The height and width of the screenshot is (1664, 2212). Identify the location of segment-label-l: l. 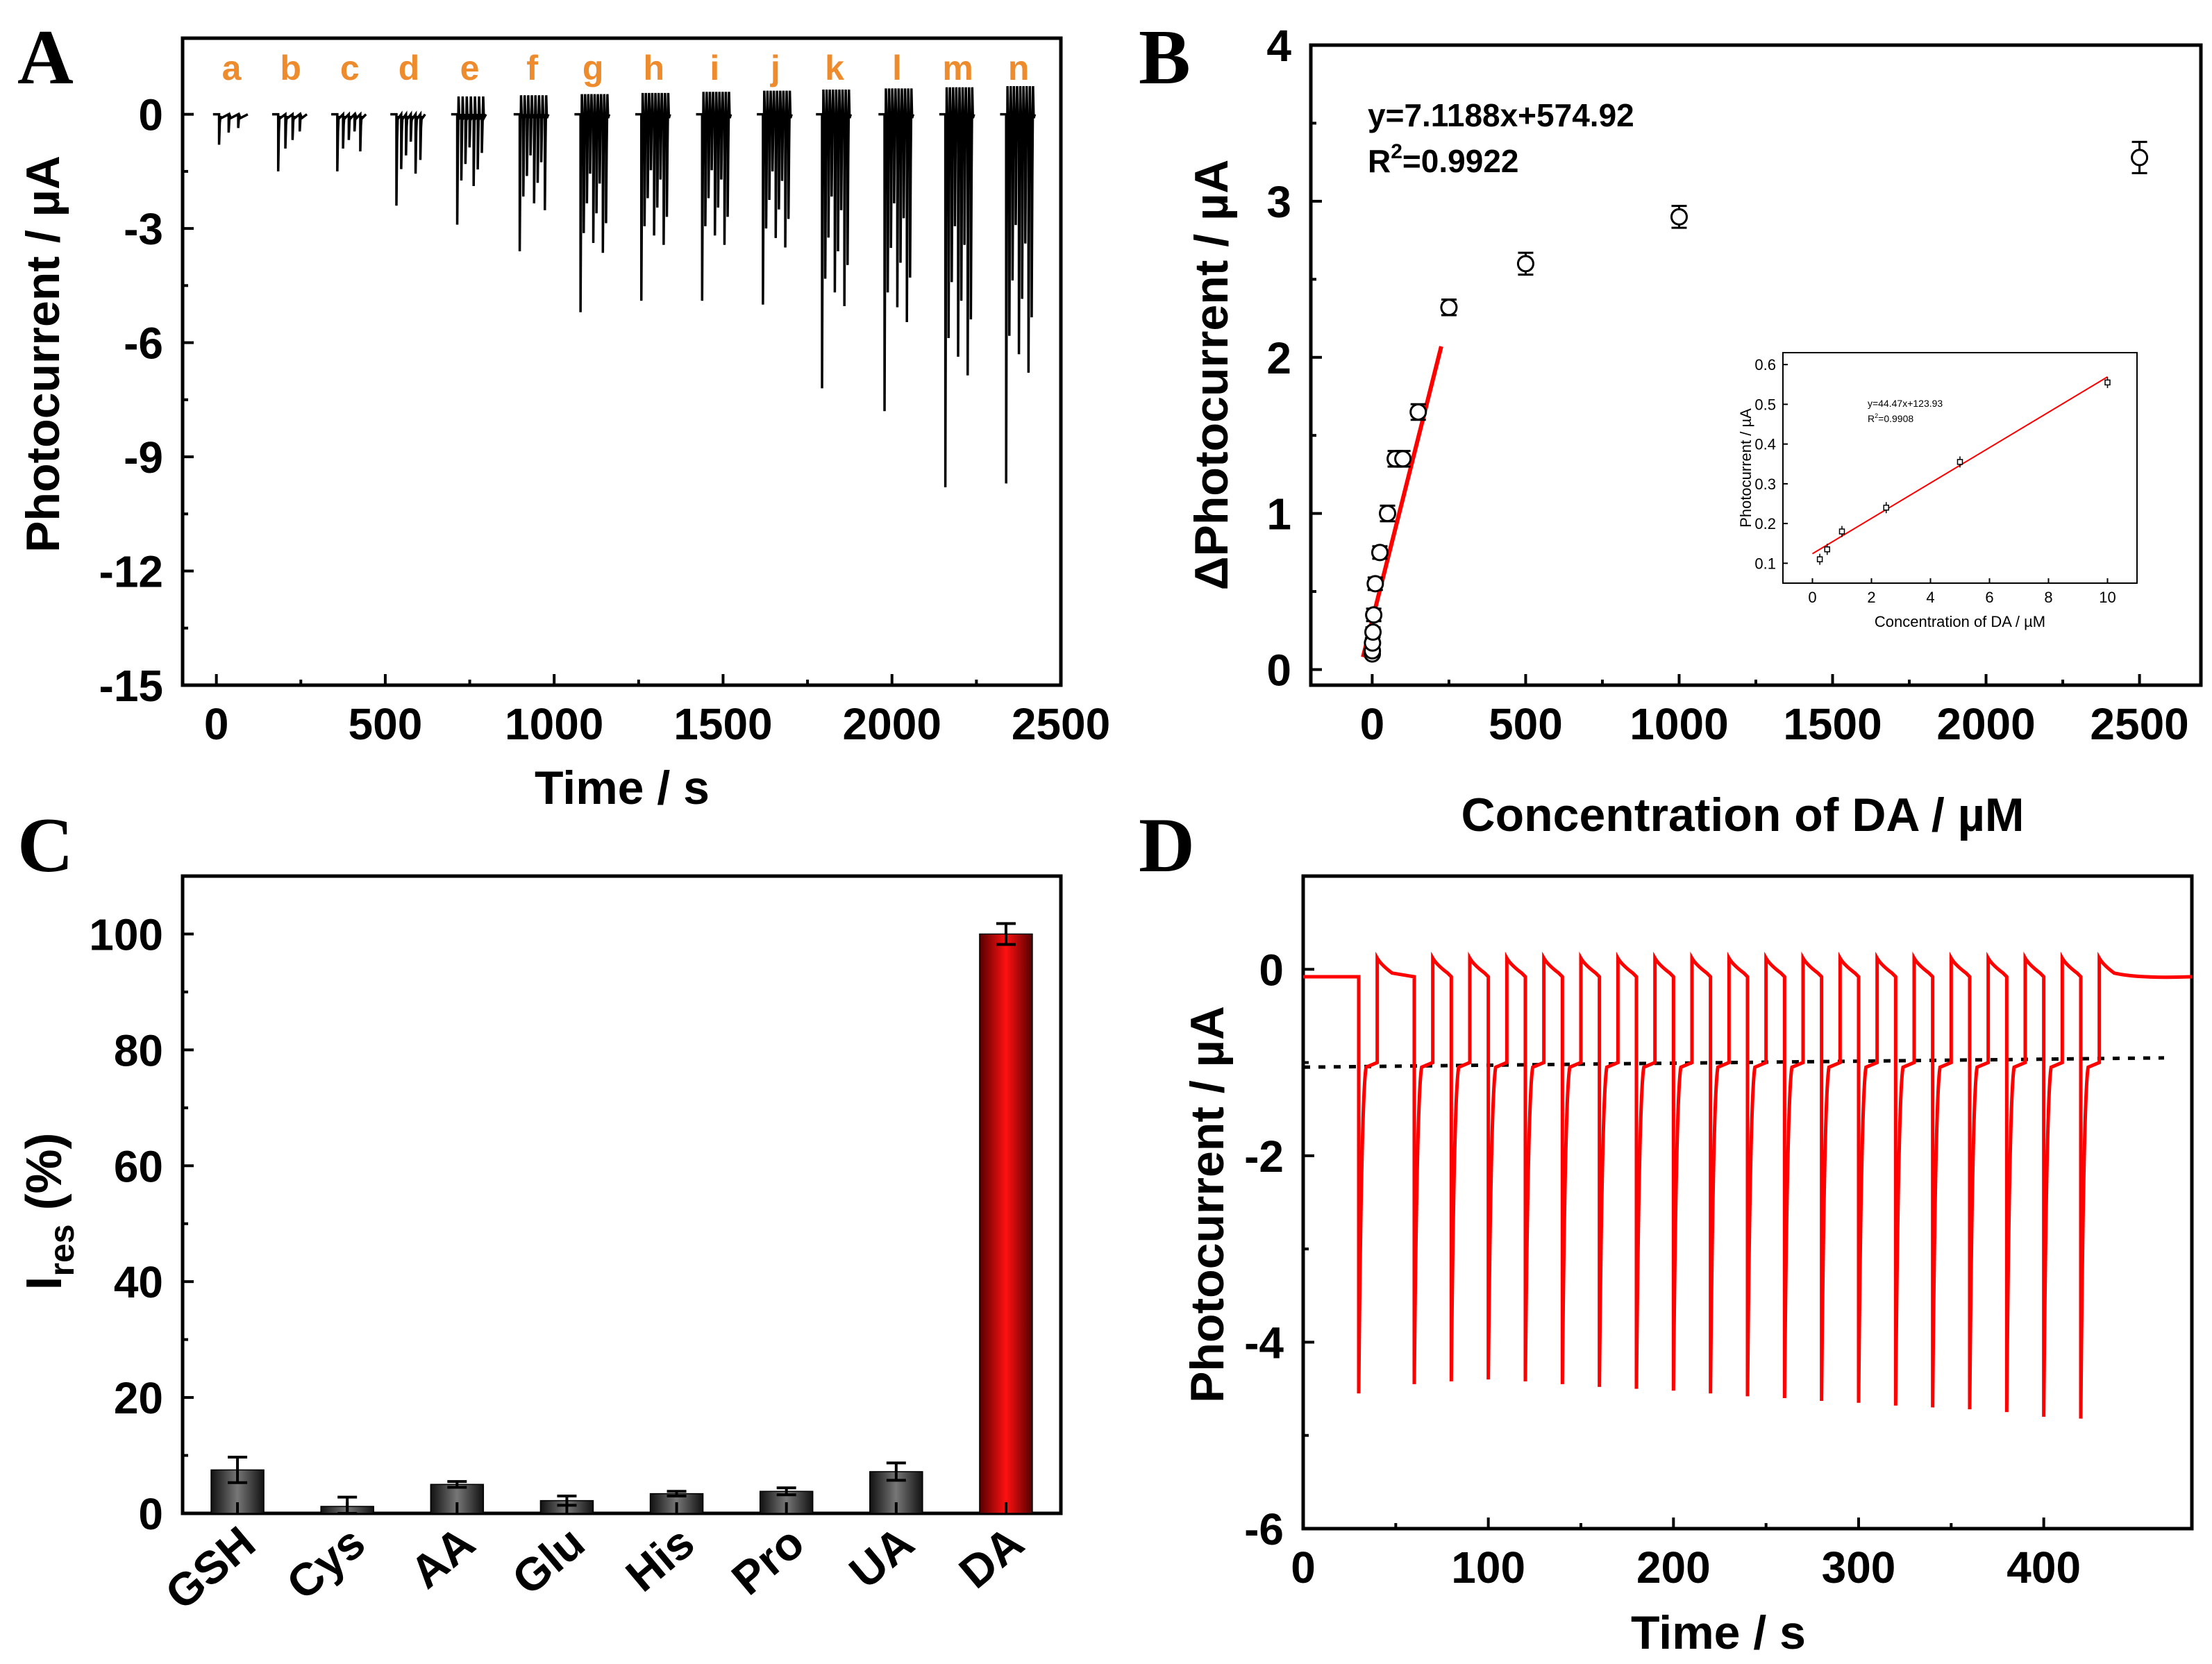
(897, 68).